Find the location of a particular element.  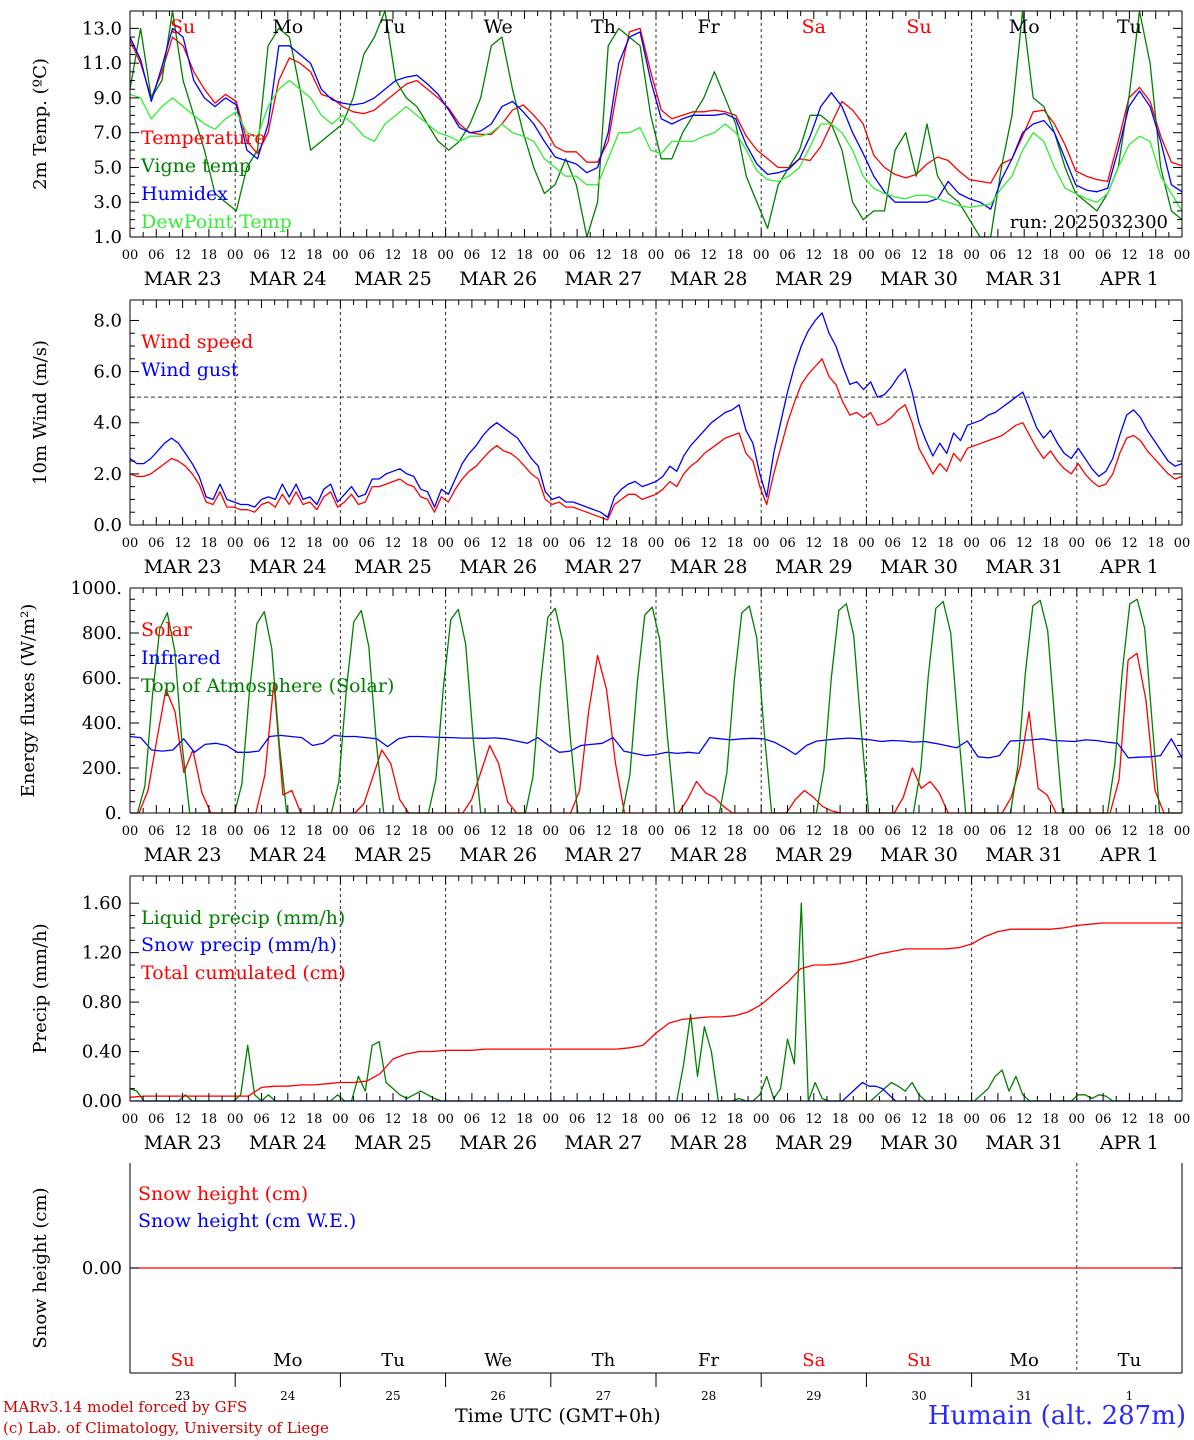

day-number-label: 24 is located at coordinates (288, 1396).